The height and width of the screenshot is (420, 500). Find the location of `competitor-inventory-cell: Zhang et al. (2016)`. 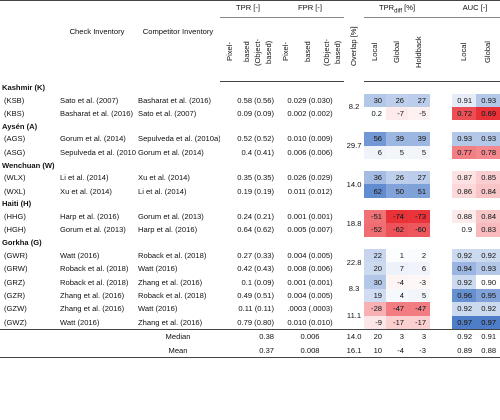

competitor-inventory-cell: Zhang et al. (2016) is located at coordinates (170, 282).